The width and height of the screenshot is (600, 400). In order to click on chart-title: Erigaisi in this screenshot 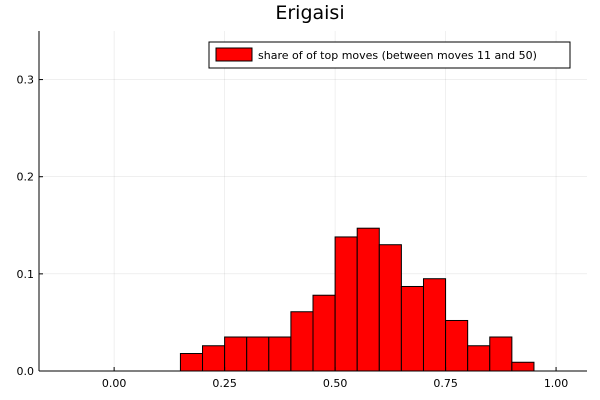, I will do `click(309, 13)`.